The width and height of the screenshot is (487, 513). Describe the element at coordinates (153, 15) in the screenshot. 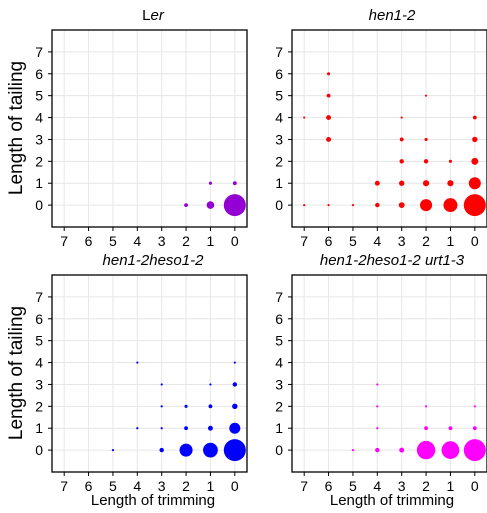

I see `panel-1-title: Ler` at that location.